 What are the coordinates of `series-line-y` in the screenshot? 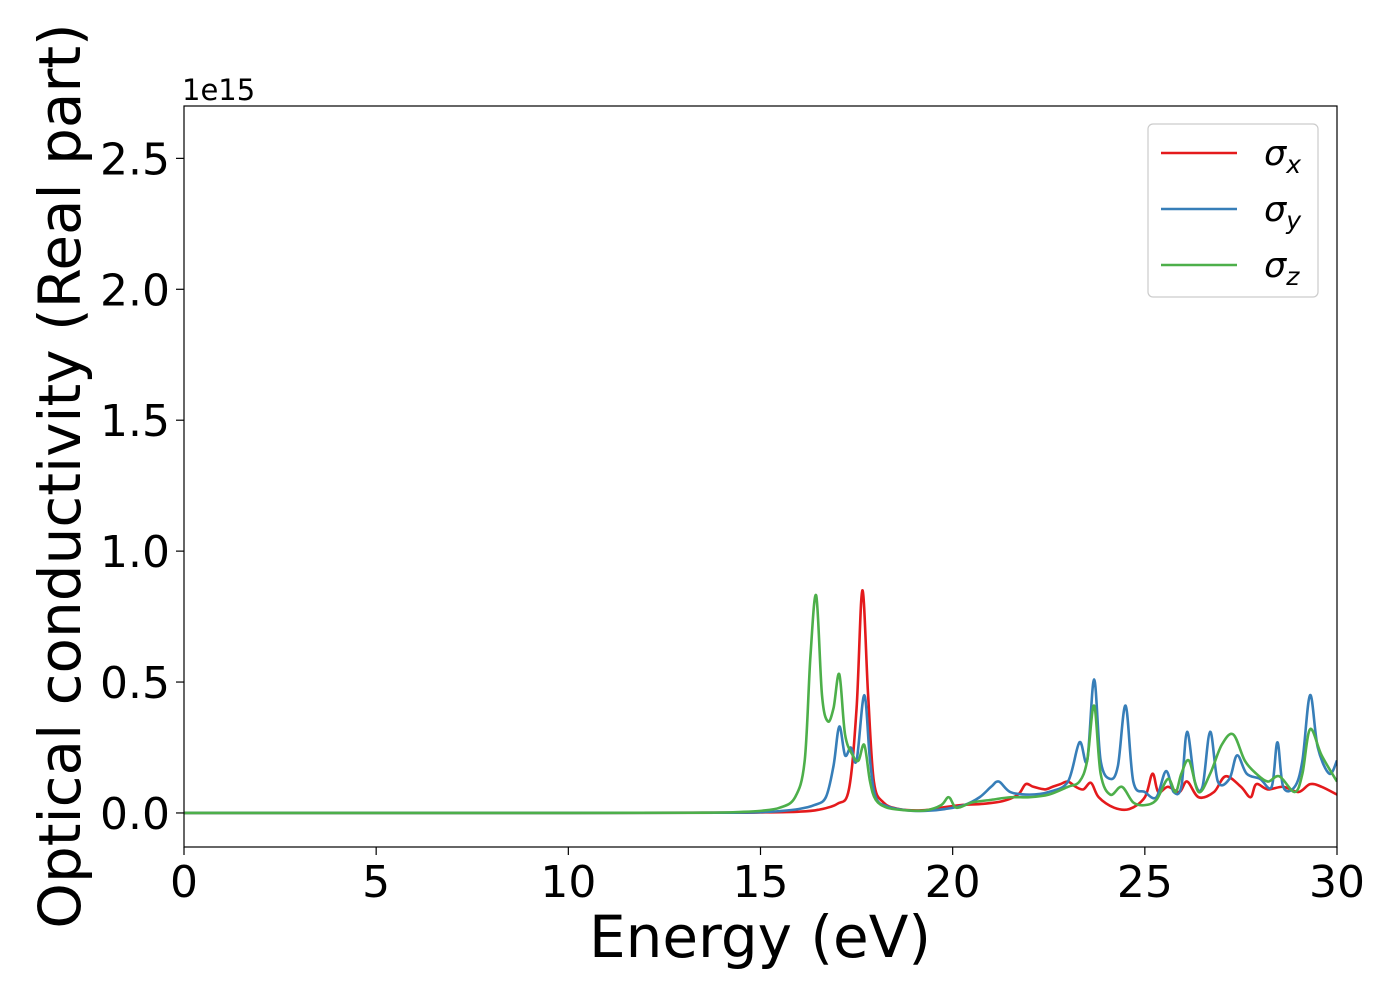 It's located at (760, 746).